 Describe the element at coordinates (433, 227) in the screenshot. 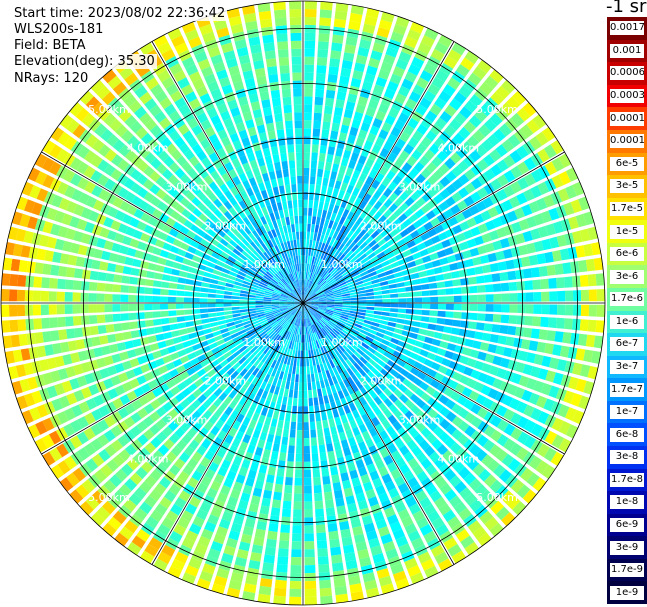

I see `azimuth-spoke` at that location.